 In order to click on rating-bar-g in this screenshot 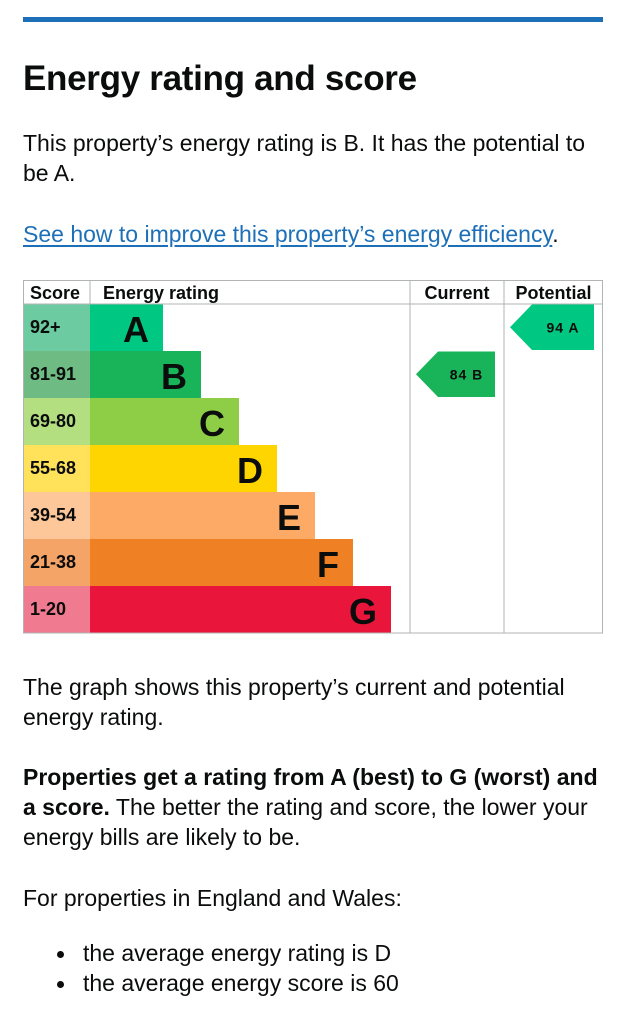, I will do `click(240, 609)`.